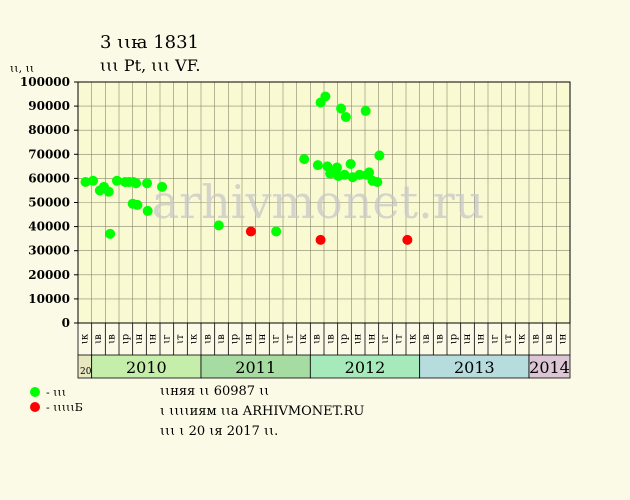 The height and width of the screenshot is (500, 630). I want to click on legend-item-auction: - ꙇꙇꙇꙇꙇБ, so click(56, 407).